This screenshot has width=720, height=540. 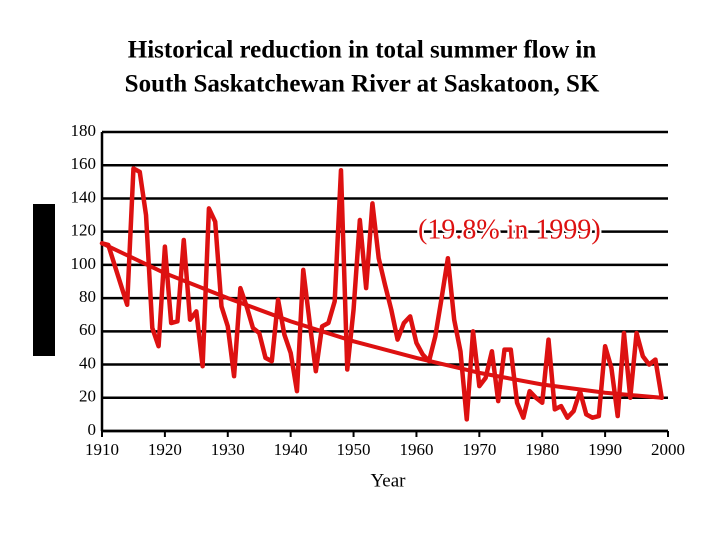 What do you see at coordinates (416, 449) in the screenshot?
I see `x-tick-label: 1960` at bounding box center [416, 449].